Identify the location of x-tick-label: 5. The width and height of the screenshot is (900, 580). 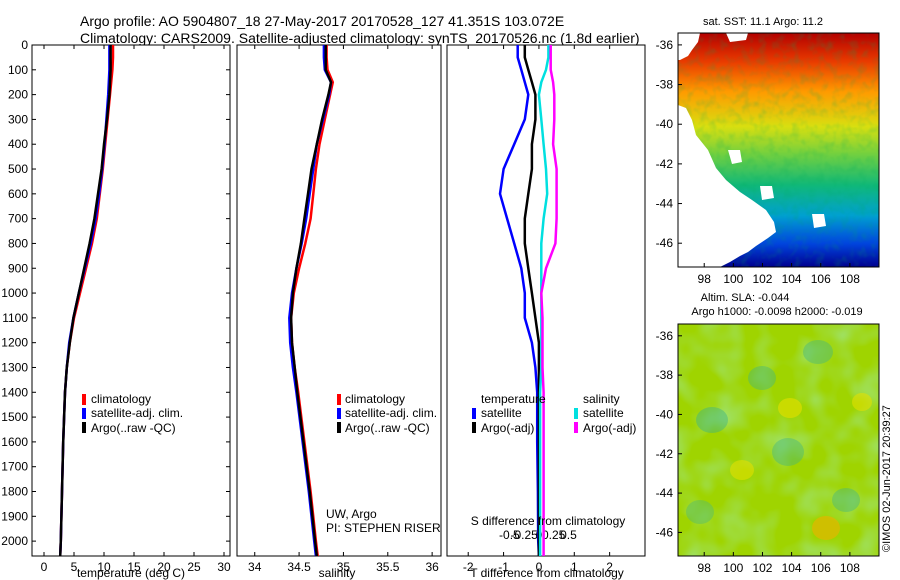
(74, 567).